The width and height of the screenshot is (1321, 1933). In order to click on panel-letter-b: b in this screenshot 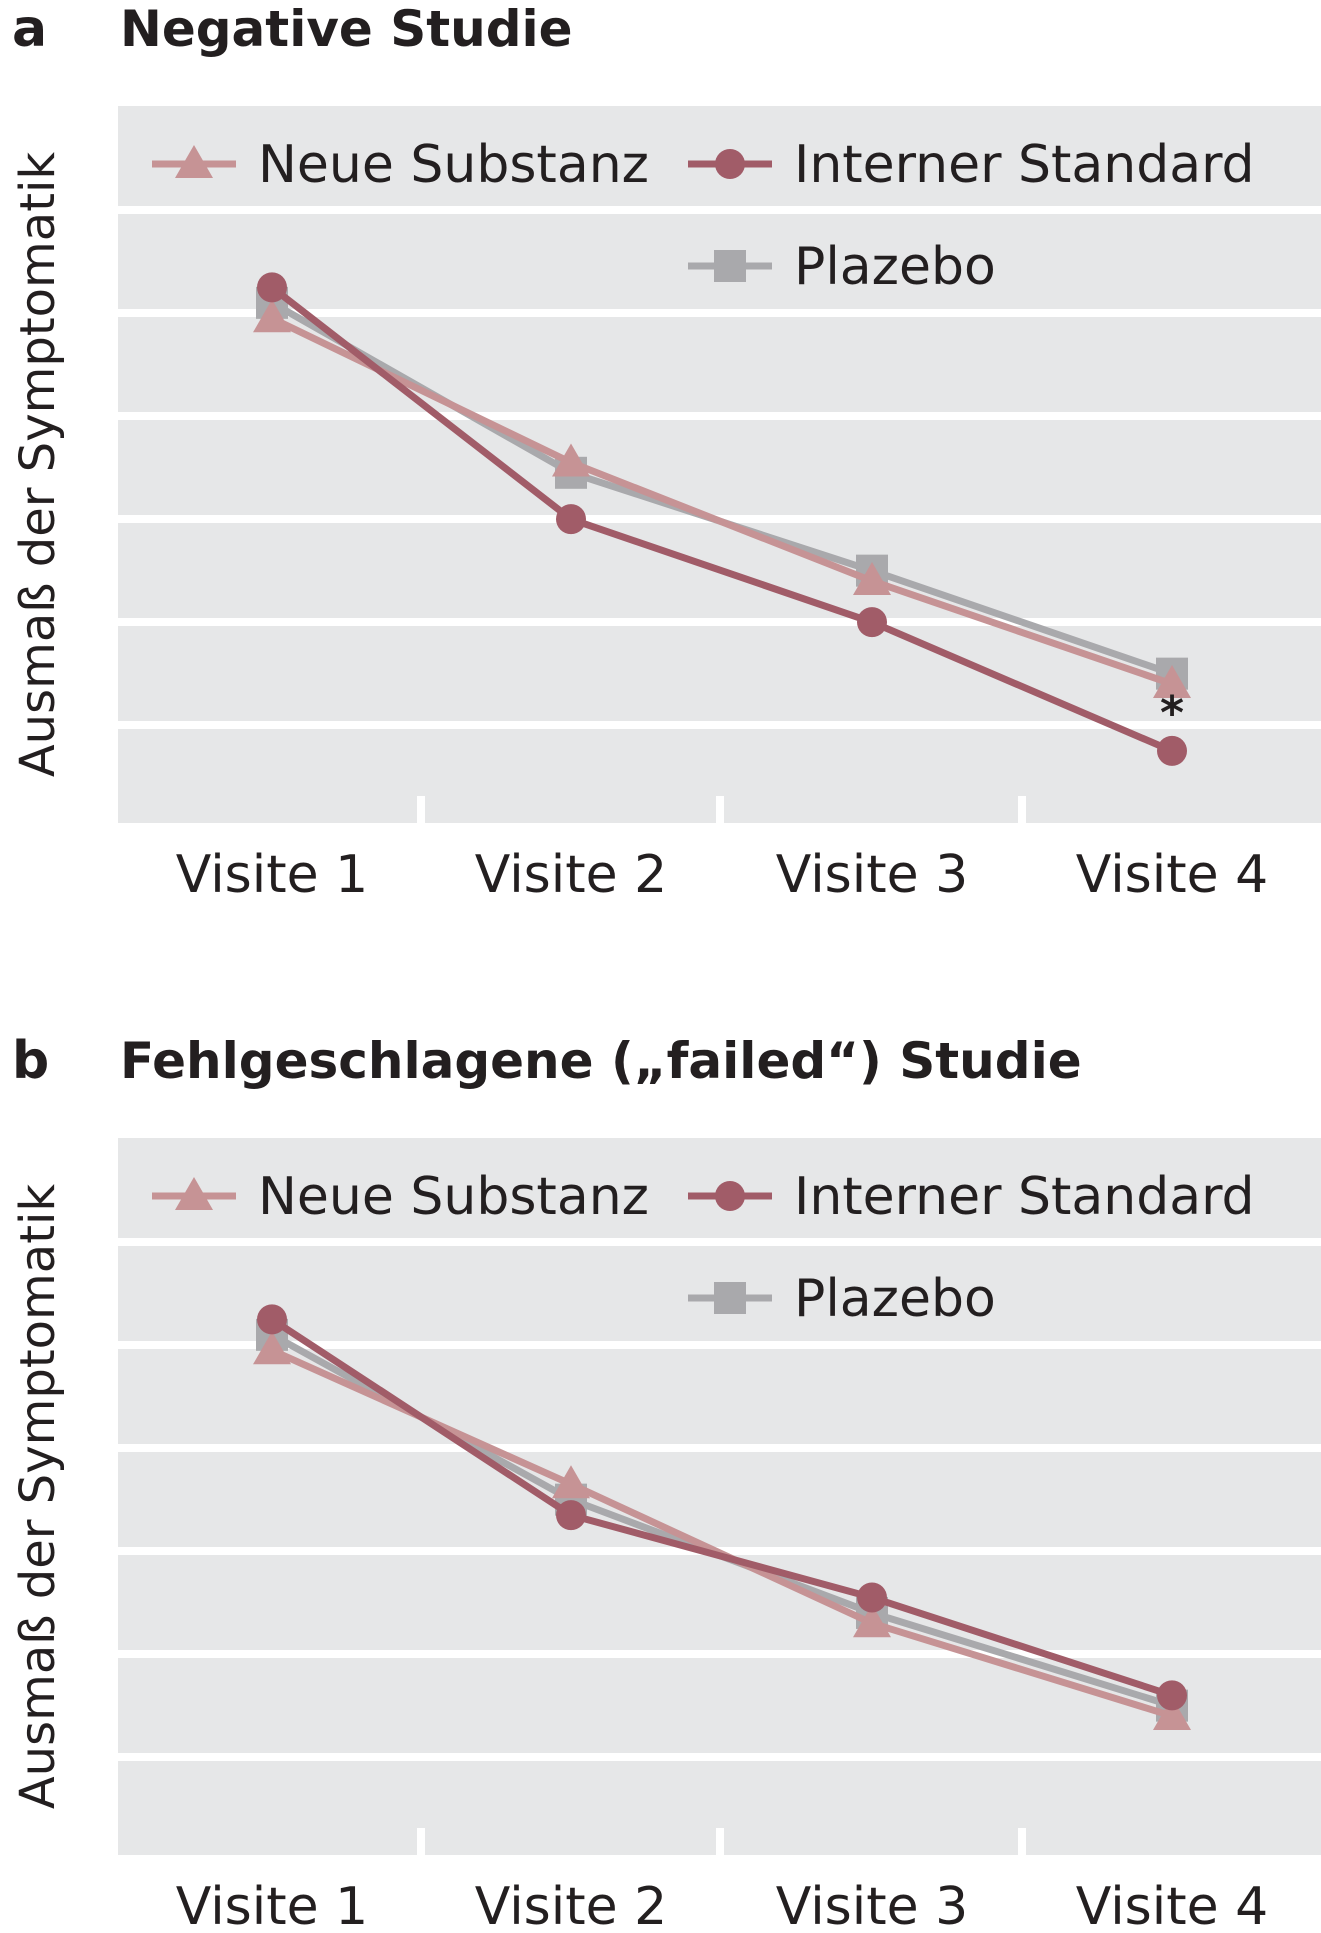, I will do `click(30, 1061)`.